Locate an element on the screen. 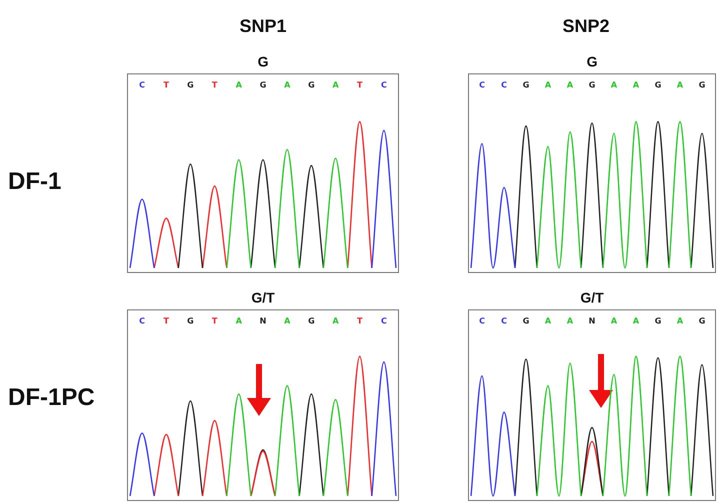 The width and height of the screenshot is (721, 502). y-axis-title: DF-1 is located at coordinates (35, 182).